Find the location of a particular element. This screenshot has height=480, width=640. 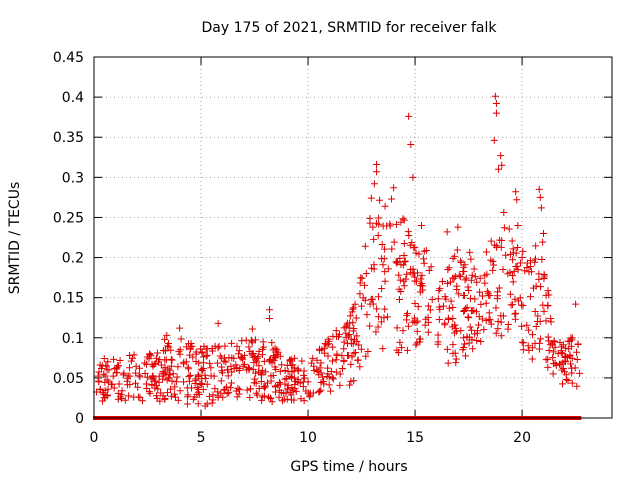

y-tick-label: 0.05 is located at coordinates (68, 379).